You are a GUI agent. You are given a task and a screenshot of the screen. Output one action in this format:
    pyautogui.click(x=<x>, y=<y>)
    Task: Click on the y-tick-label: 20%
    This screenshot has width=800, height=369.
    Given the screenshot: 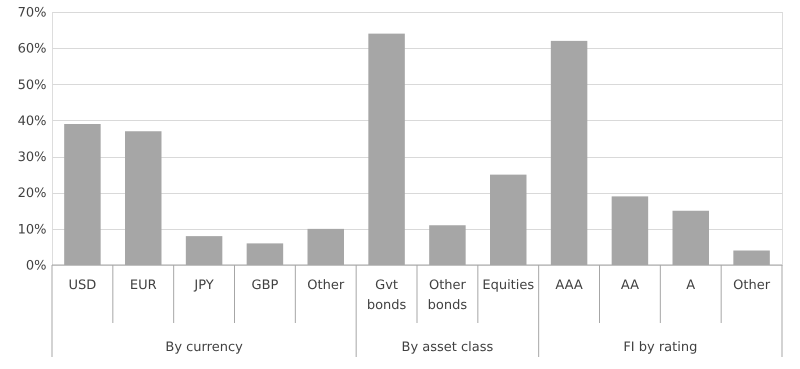 What is the action you would take?
    pyautogui.click(x=32, y=194)
    